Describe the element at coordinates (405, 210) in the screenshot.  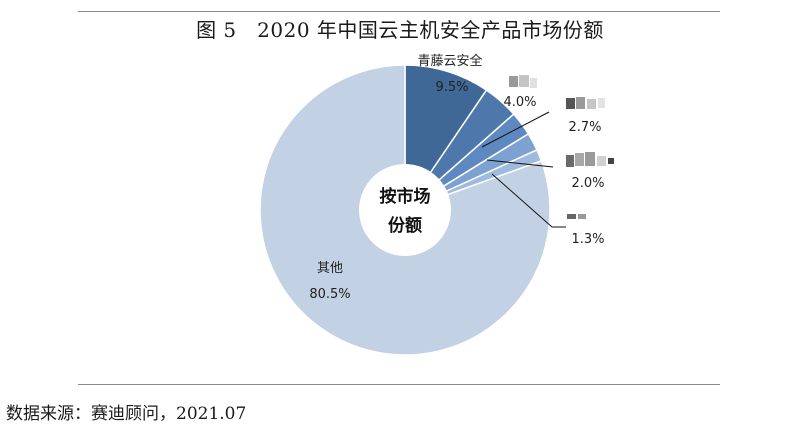
I see `donut-hole` at that location.